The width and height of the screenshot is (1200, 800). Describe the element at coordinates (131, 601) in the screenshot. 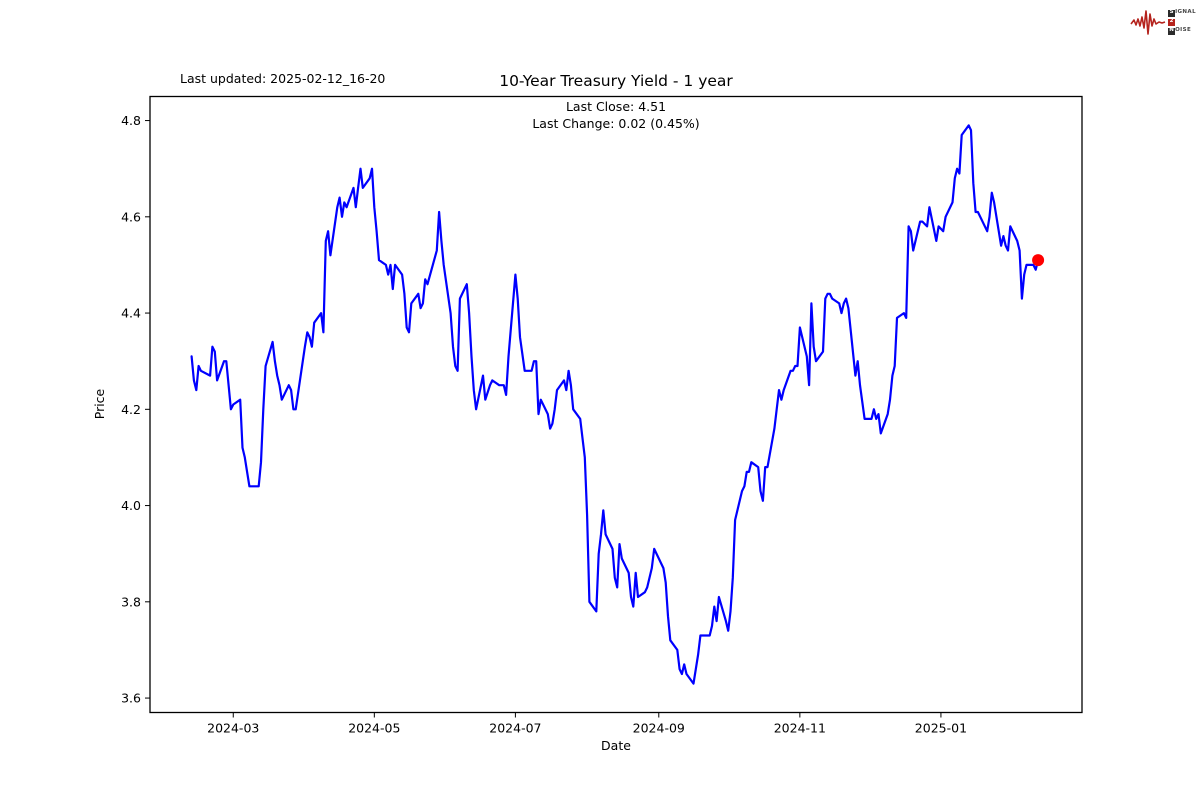

I see `y-tick-label: 3.8` at that location.